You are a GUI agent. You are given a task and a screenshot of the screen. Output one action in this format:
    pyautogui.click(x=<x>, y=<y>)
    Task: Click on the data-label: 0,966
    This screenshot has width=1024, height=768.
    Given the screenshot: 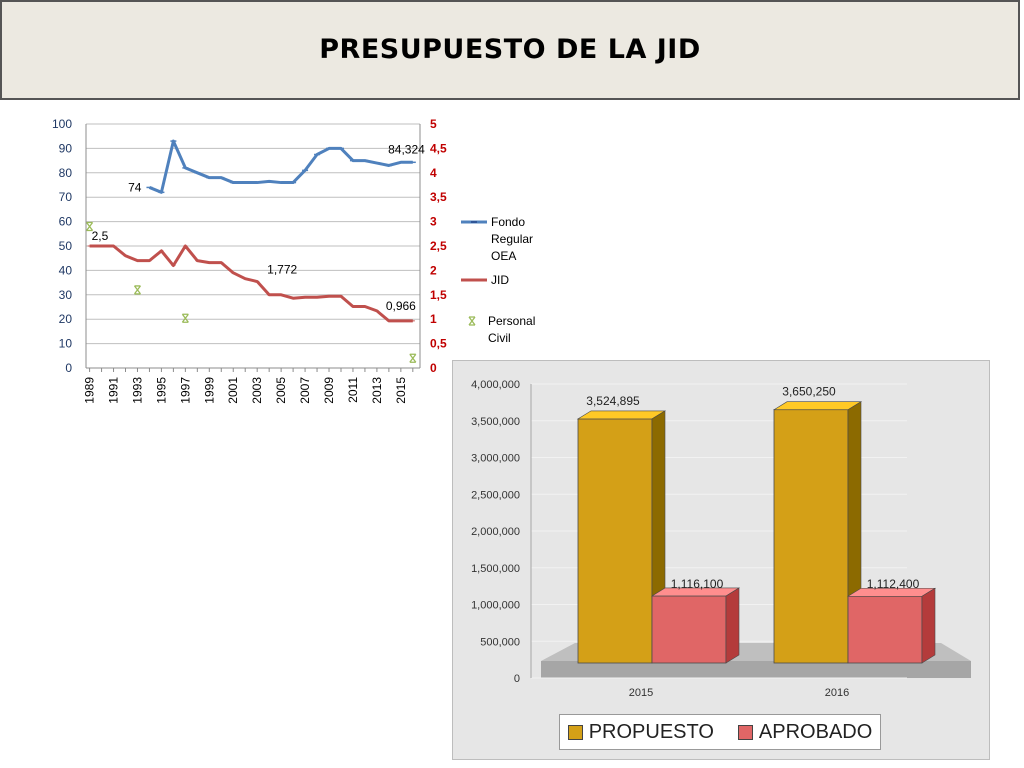 What is the action you would take?
    pyautogui.click(x=401, y=306)
    